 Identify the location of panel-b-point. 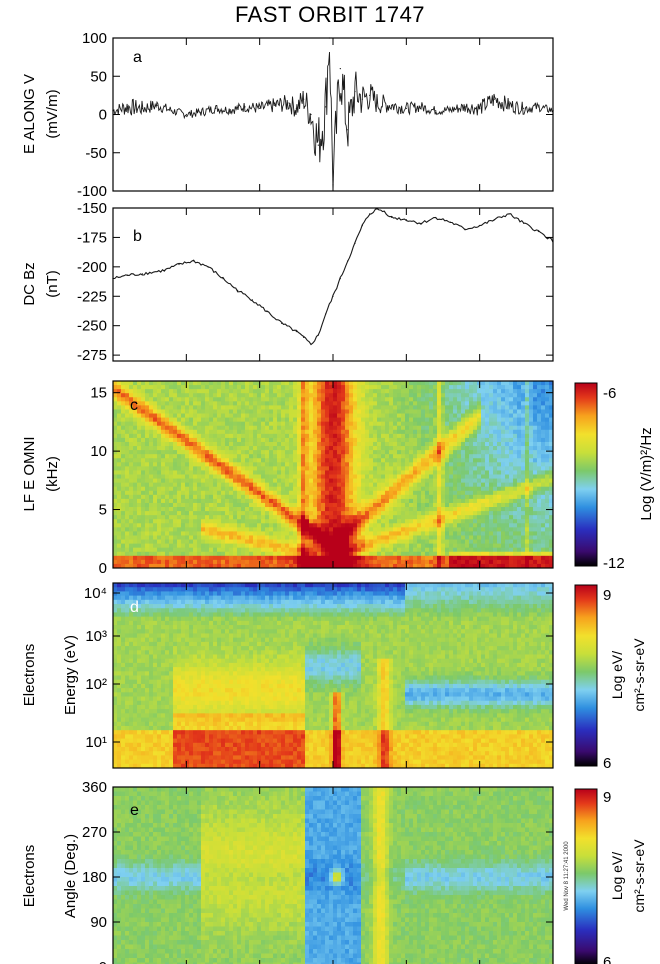
(436, 217).